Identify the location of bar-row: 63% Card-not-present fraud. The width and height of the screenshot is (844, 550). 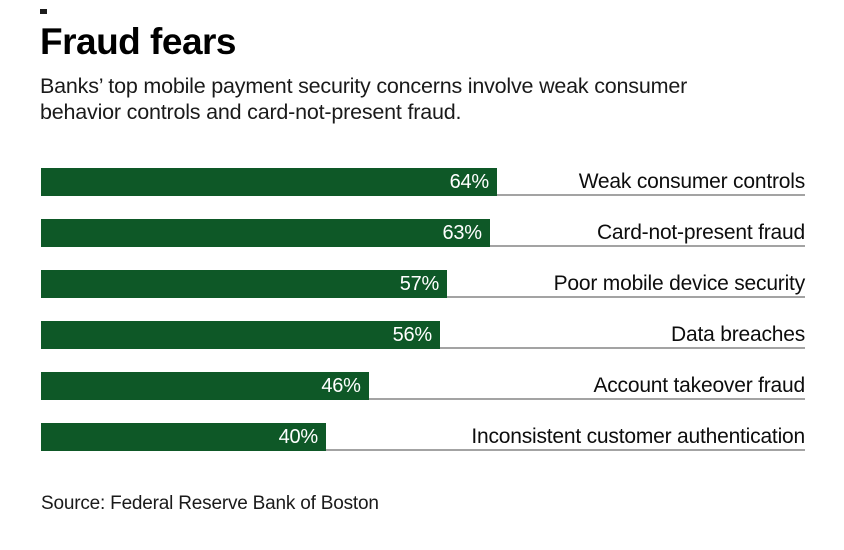
(423, 233).